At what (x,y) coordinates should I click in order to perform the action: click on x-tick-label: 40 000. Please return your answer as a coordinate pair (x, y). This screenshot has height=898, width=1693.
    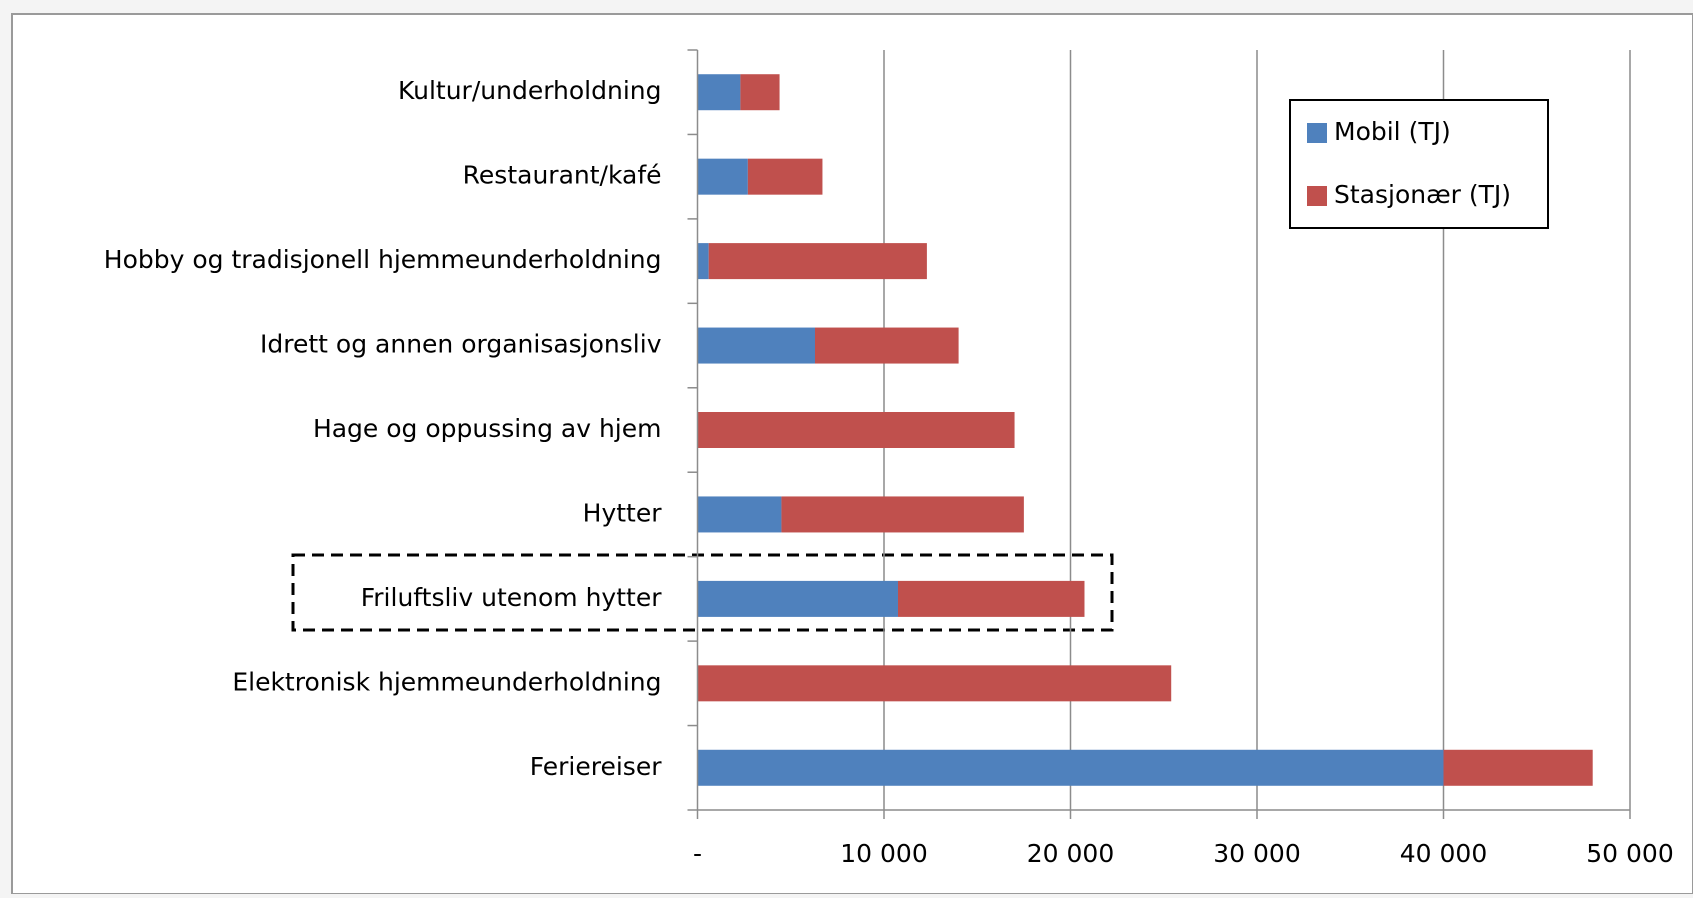
    Looking at the image, I should click on (1443, 853).